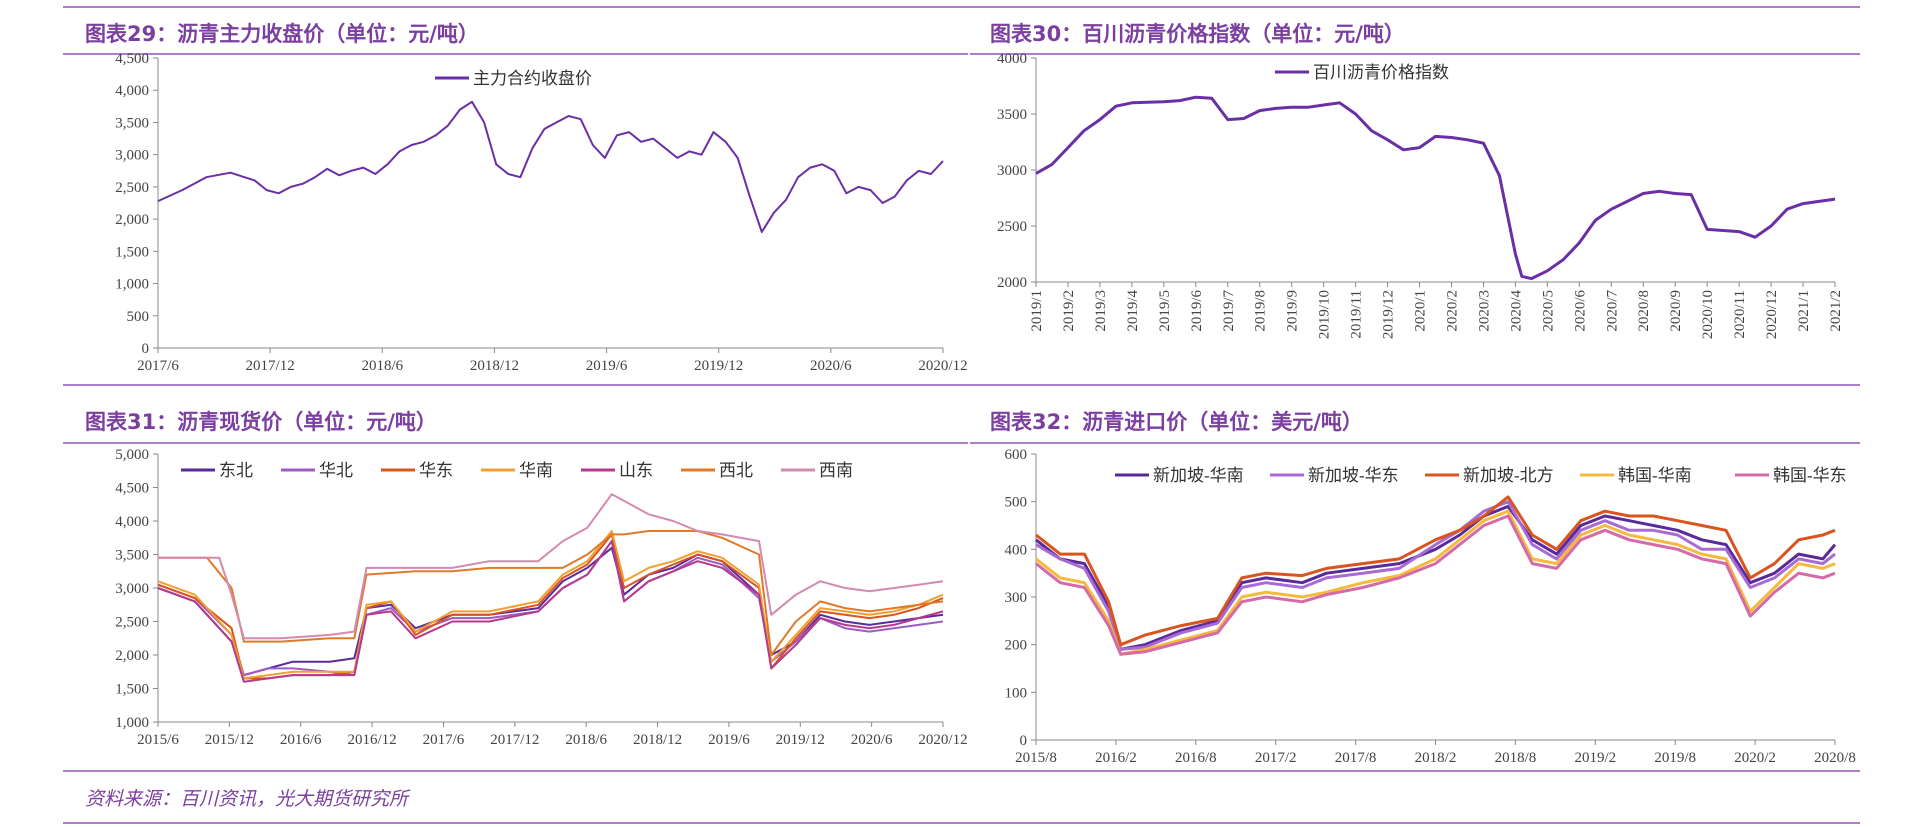  What do you see at coordinates (515, 54) in the screenshot?
I see `panel-29-title-rule` at bounding box center [515, 54].